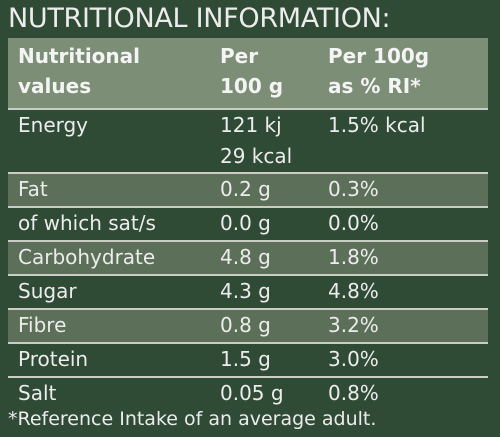  What do you see at coordinates (353, 257) in the screenshot?
I see `row-ri: 1.8%` at bounding box center [353, 257].